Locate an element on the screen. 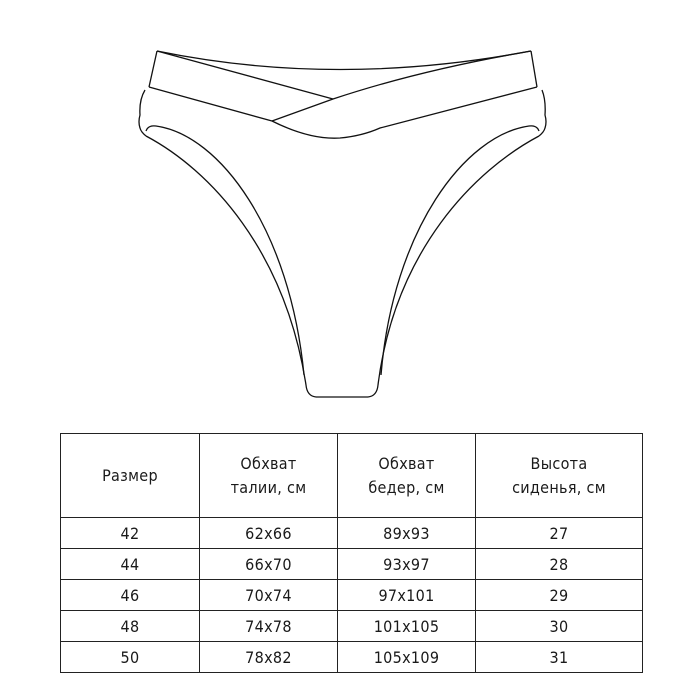 Image resolution: width=700 pixels, height=700 pixels. header-size: Размер is located at coordinates (130, 475).